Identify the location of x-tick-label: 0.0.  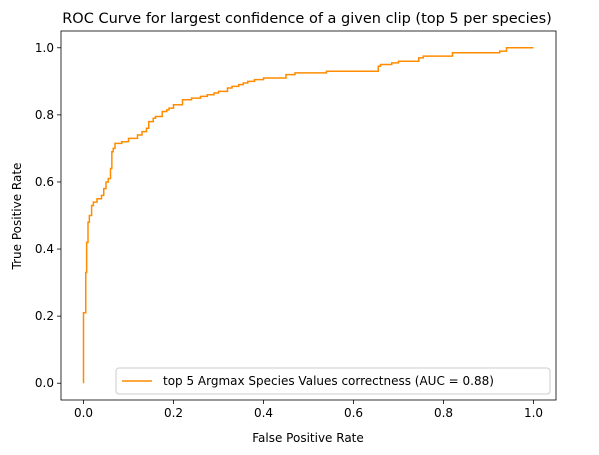
(83, 413).